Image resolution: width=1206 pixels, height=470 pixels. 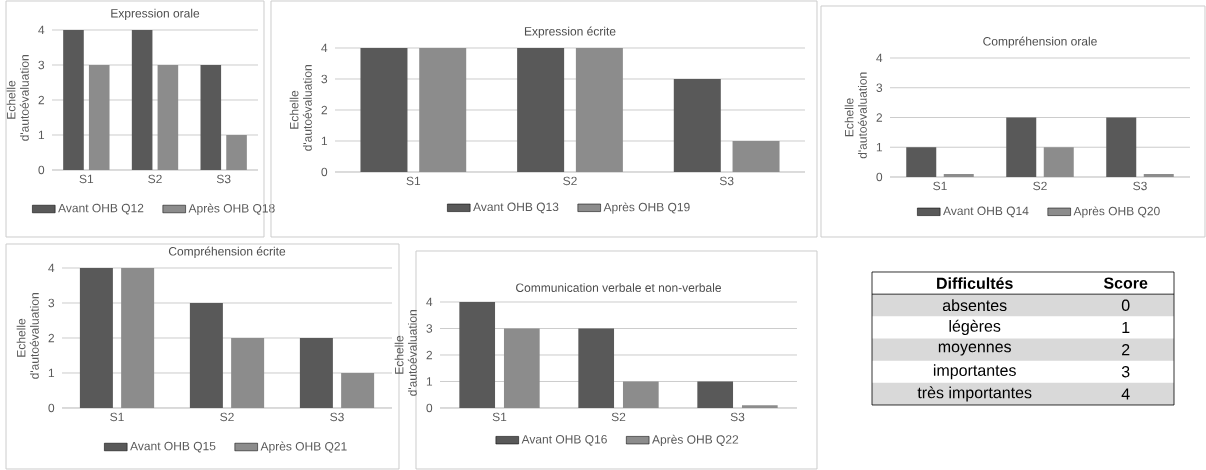 I want to click on legend-label: Après OHB Q19, so click(x=646, y=208).